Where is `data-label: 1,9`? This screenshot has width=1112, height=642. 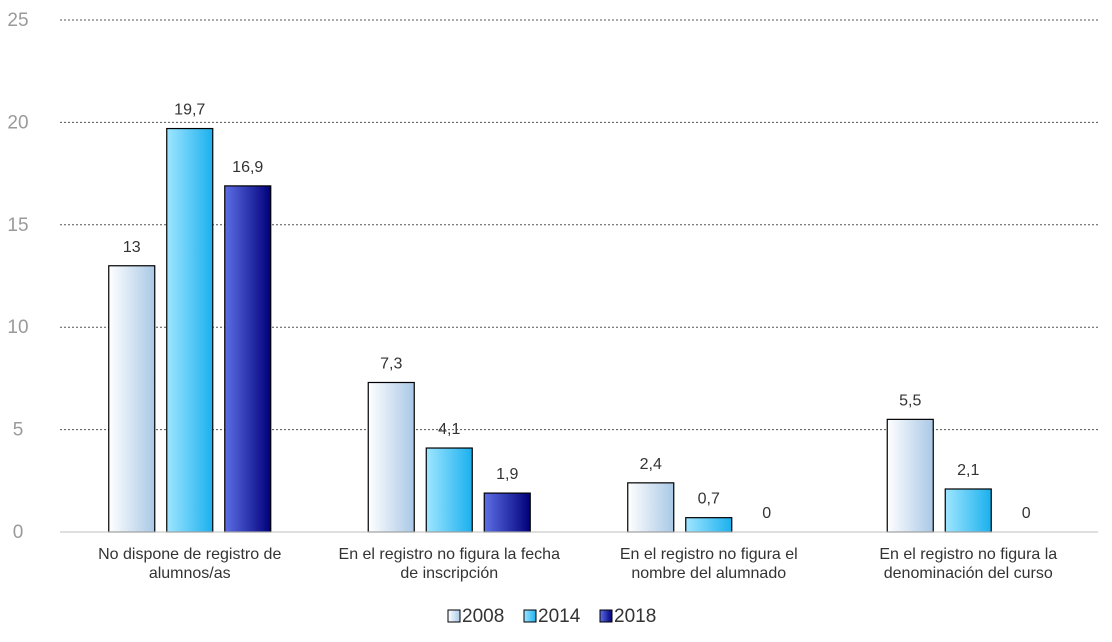
data-label: 1,9 is located at coordinates (507, 474).